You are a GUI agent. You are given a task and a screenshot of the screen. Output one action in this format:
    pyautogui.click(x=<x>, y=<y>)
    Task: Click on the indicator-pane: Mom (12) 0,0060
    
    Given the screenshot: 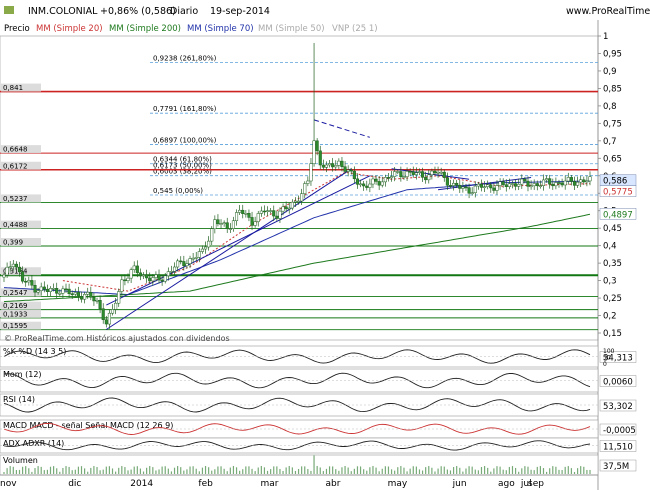 What is the action you would take?
    pyautogui.click(x=318, y=380)
    